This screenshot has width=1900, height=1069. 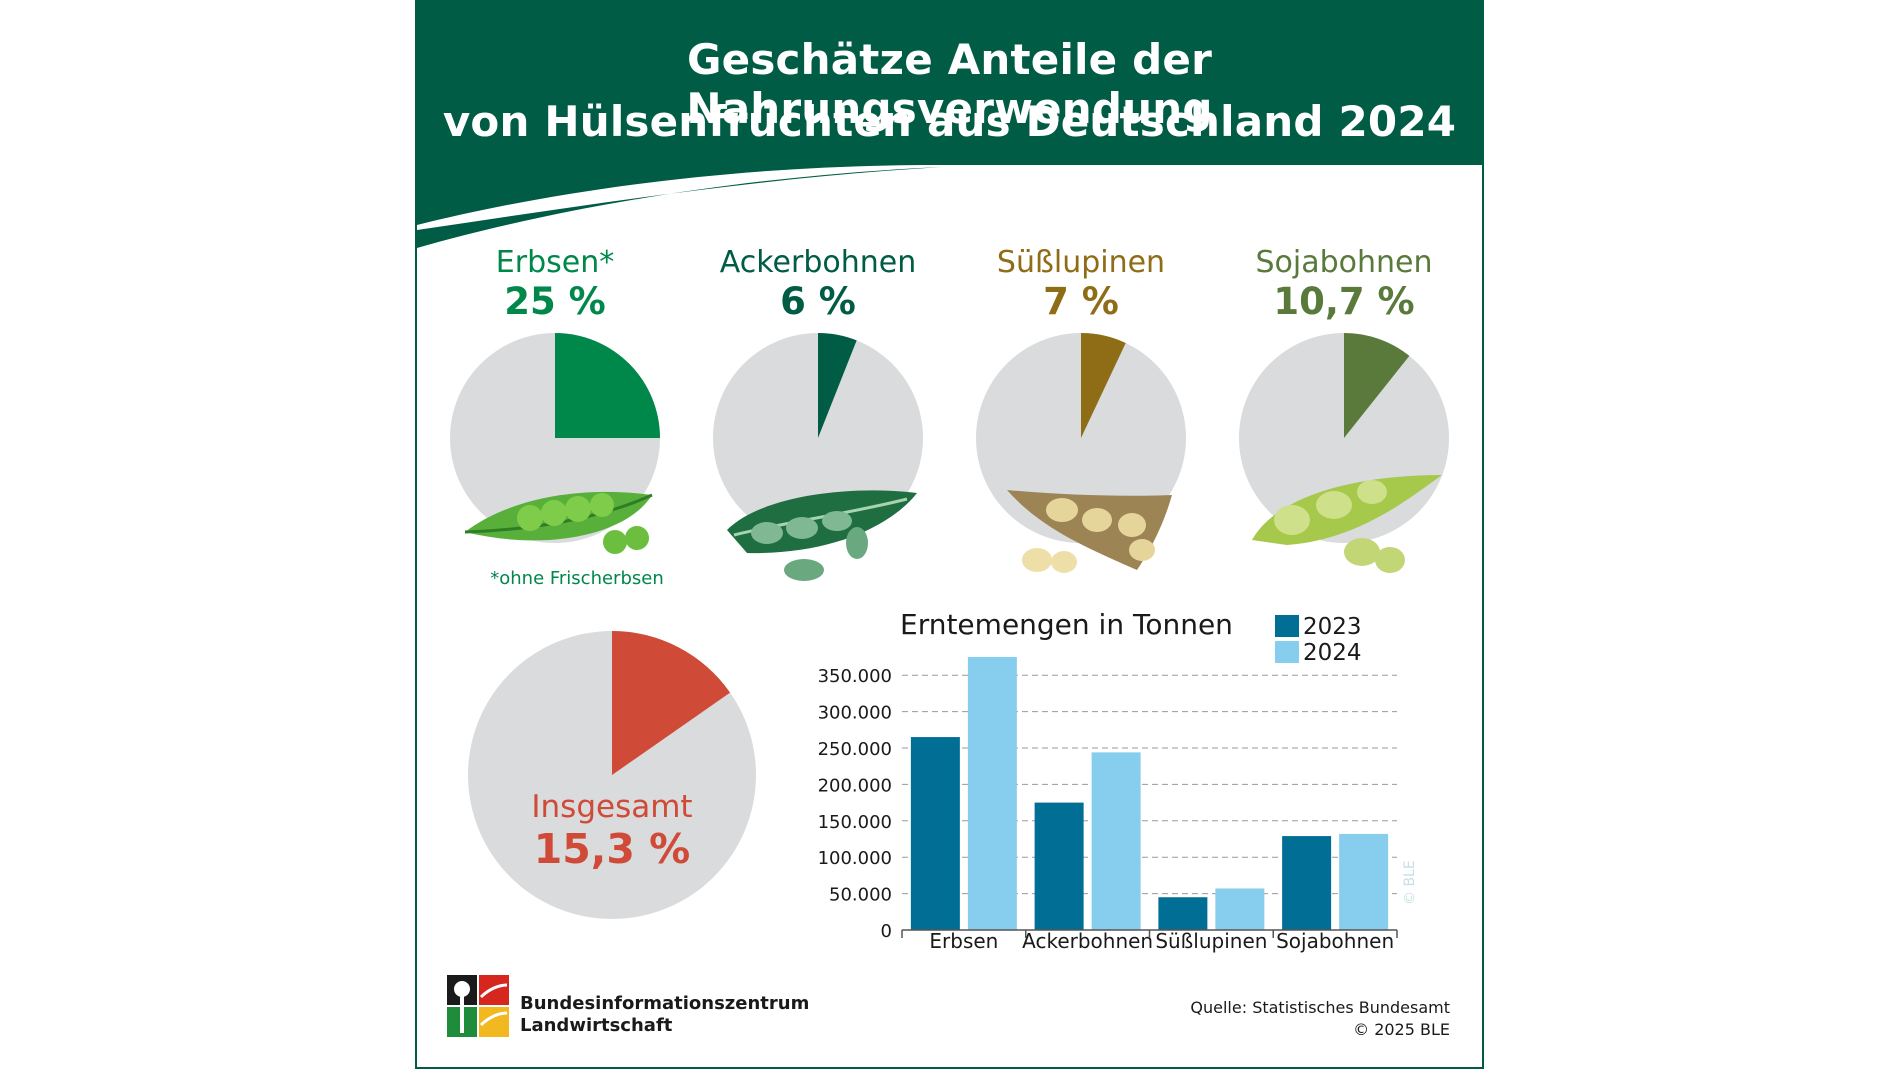 What do you see at coordinates (949, 84) in the screenshot?
I see `title-line-1: Geschätze Anteile der Nahrungsverwendung` at bounding box center [949, 84].